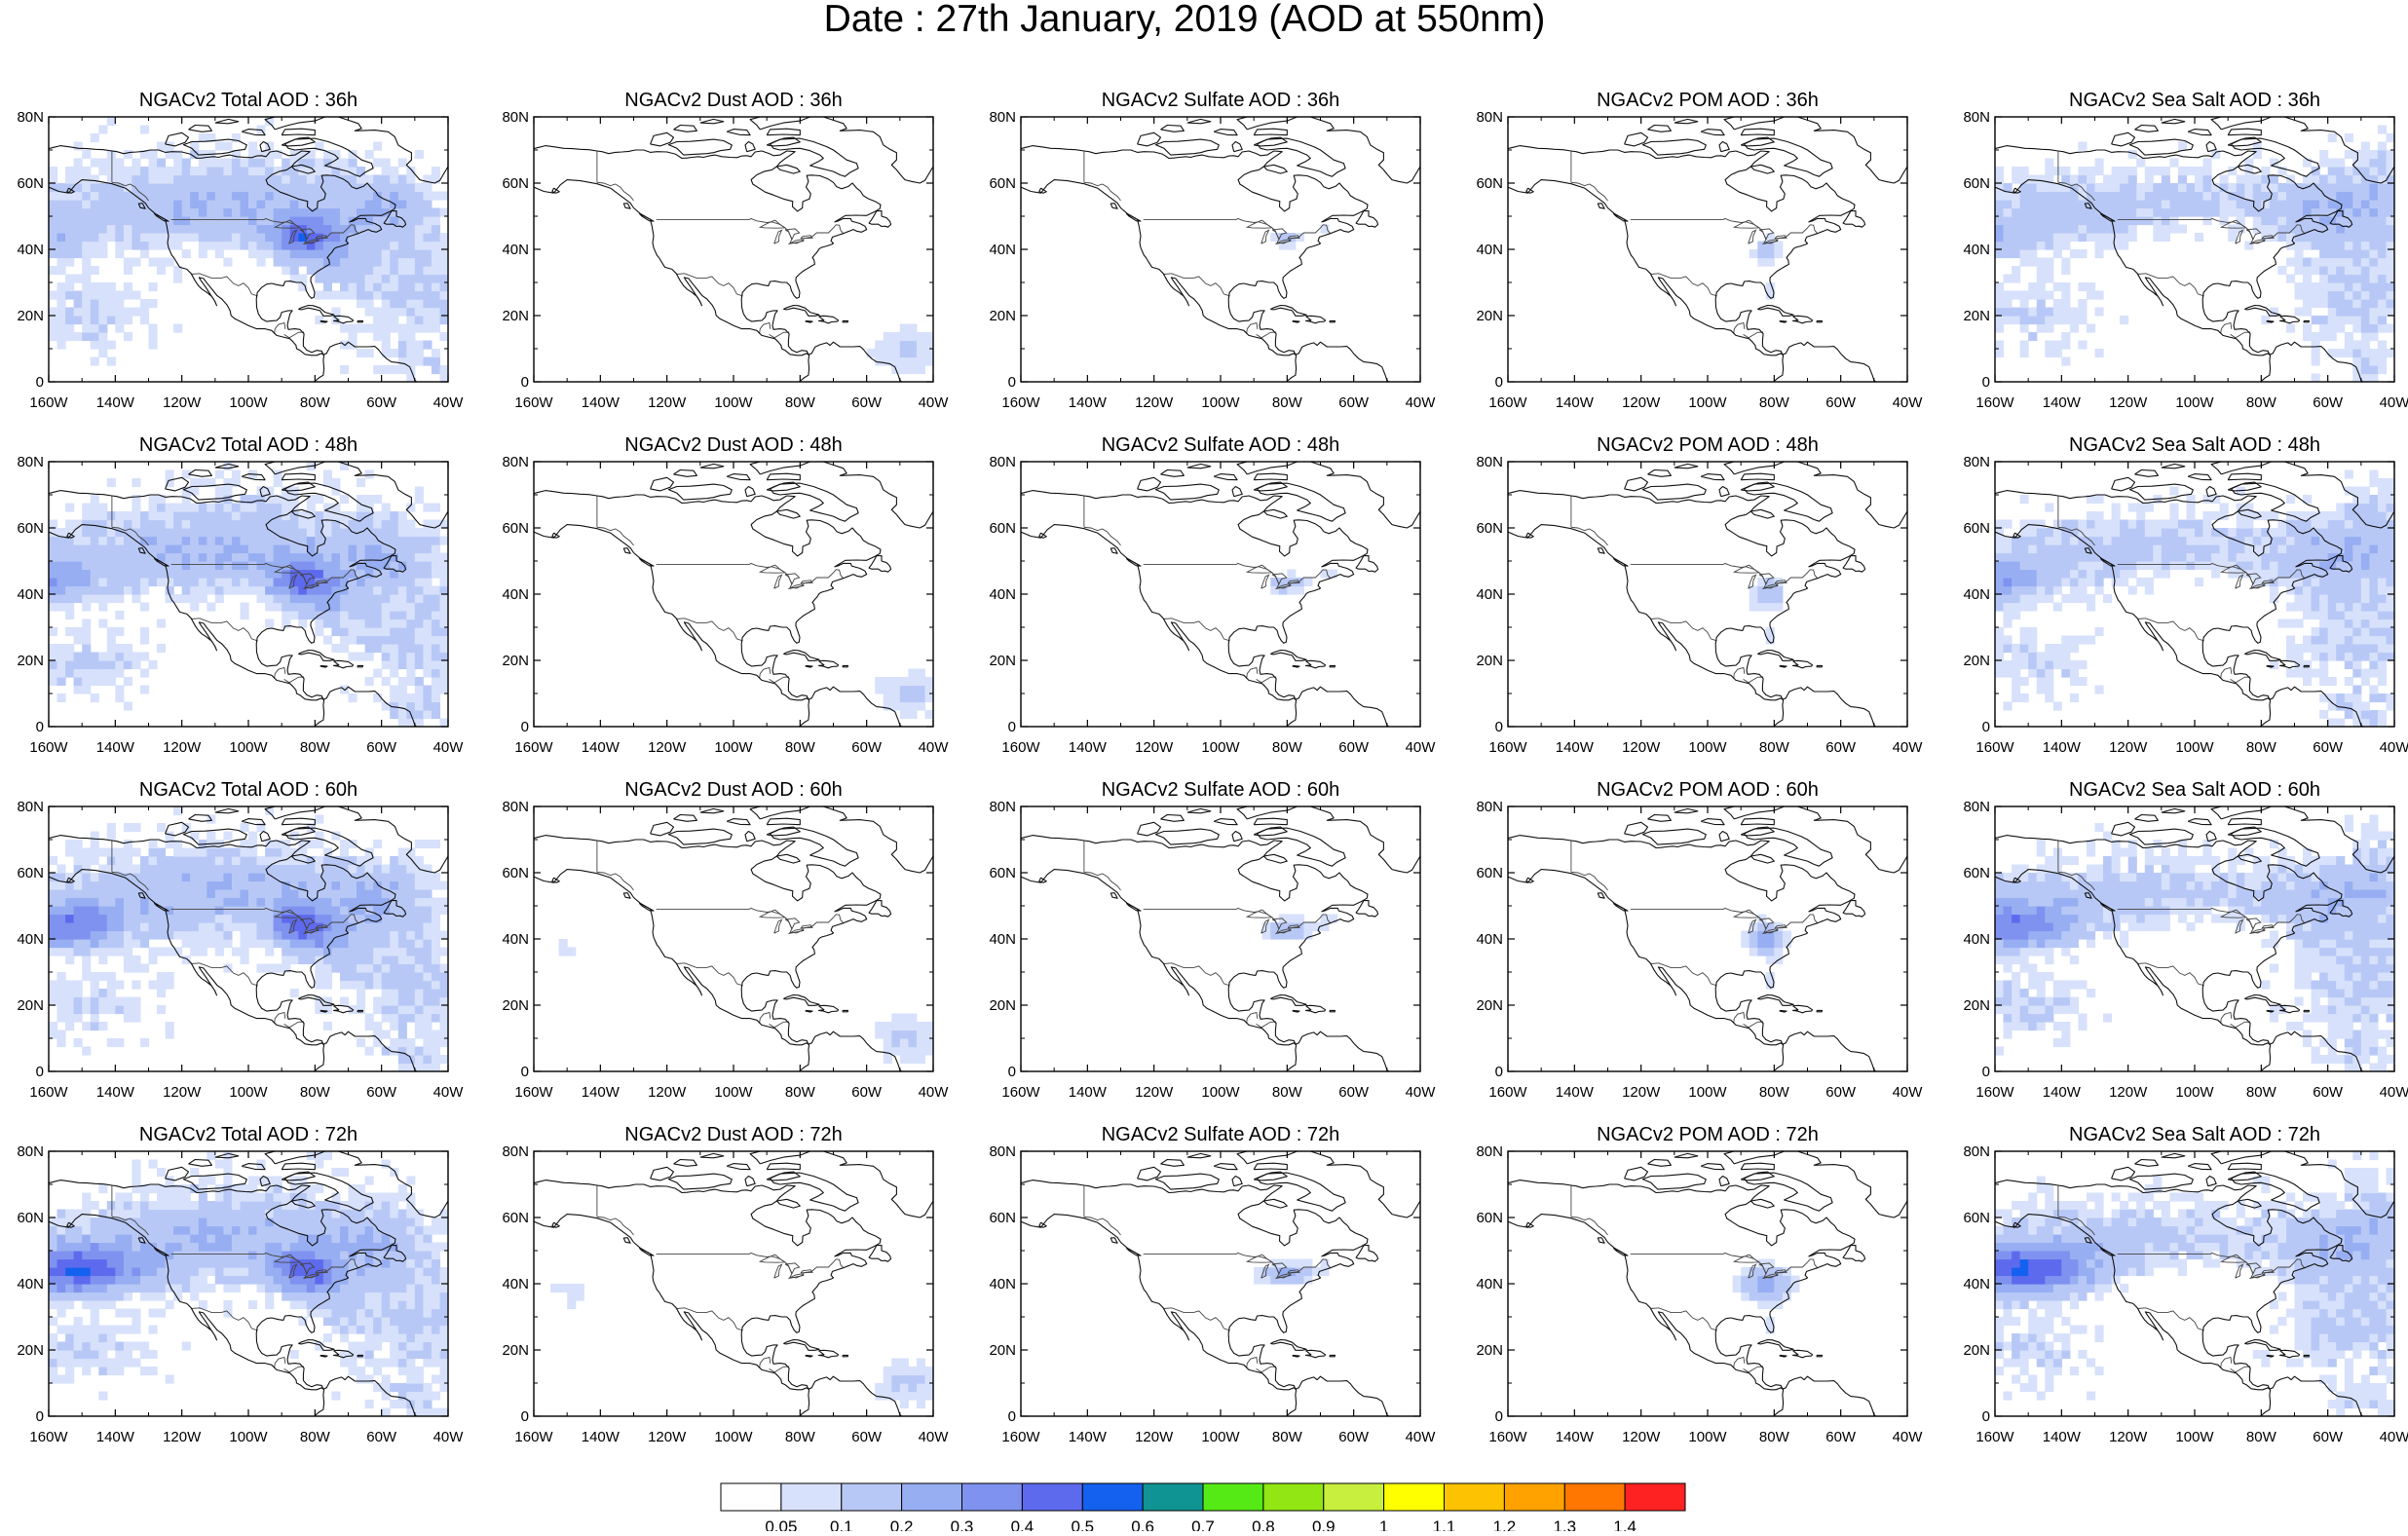 The image size is (2408, 1536). Describe the element at coordinates (2194, 445) in the screenshot. I see `panel-title: NGACv2 Sea Salt AOD : 48h` at that location.